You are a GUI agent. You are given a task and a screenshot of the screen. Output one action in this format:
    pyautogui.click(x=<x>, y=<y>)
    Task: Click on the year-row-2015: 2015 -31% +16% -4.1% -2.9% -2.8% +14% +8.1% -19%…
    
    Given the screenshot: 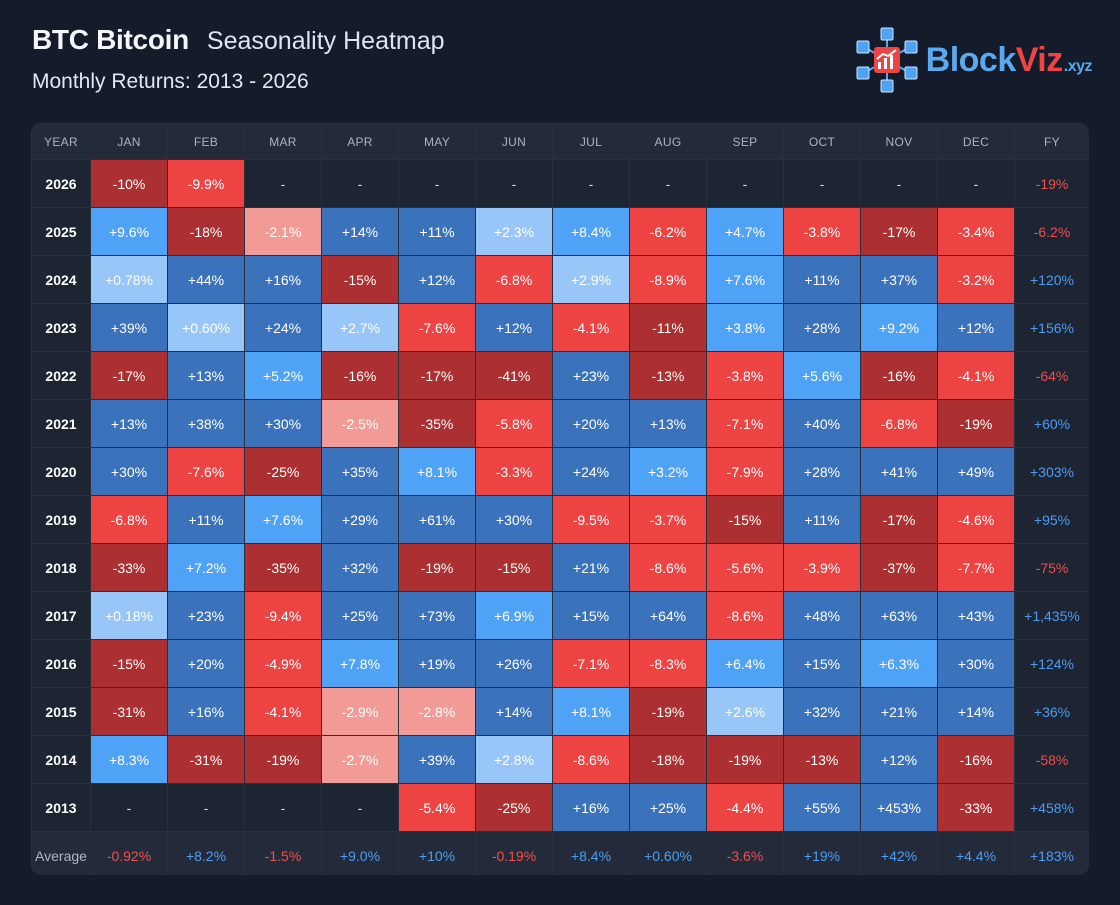 What is the action you would take?
    pyautogui.click(x=560, y=711)
    